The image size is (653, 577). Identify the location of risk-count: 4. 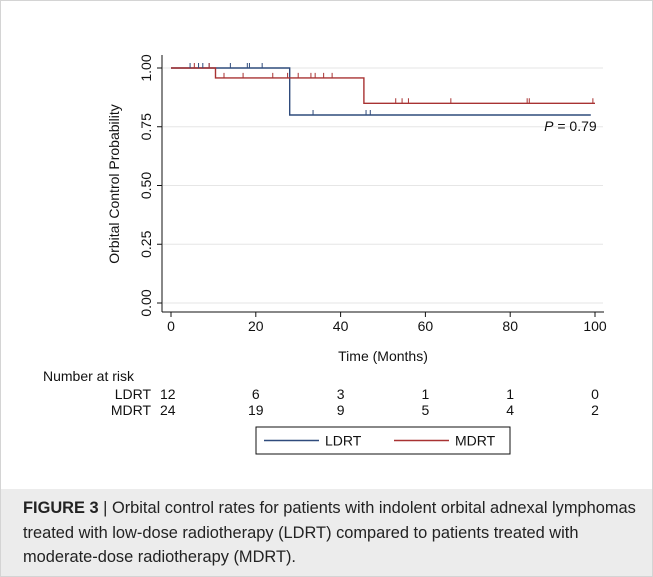
(510, 410).